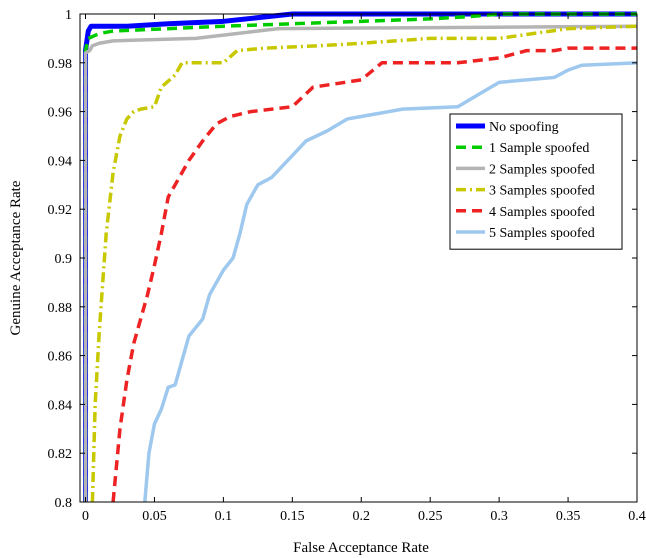 The image size is (646, 558). I want to click on x-tick-label: 0.25, so click(430, 516).